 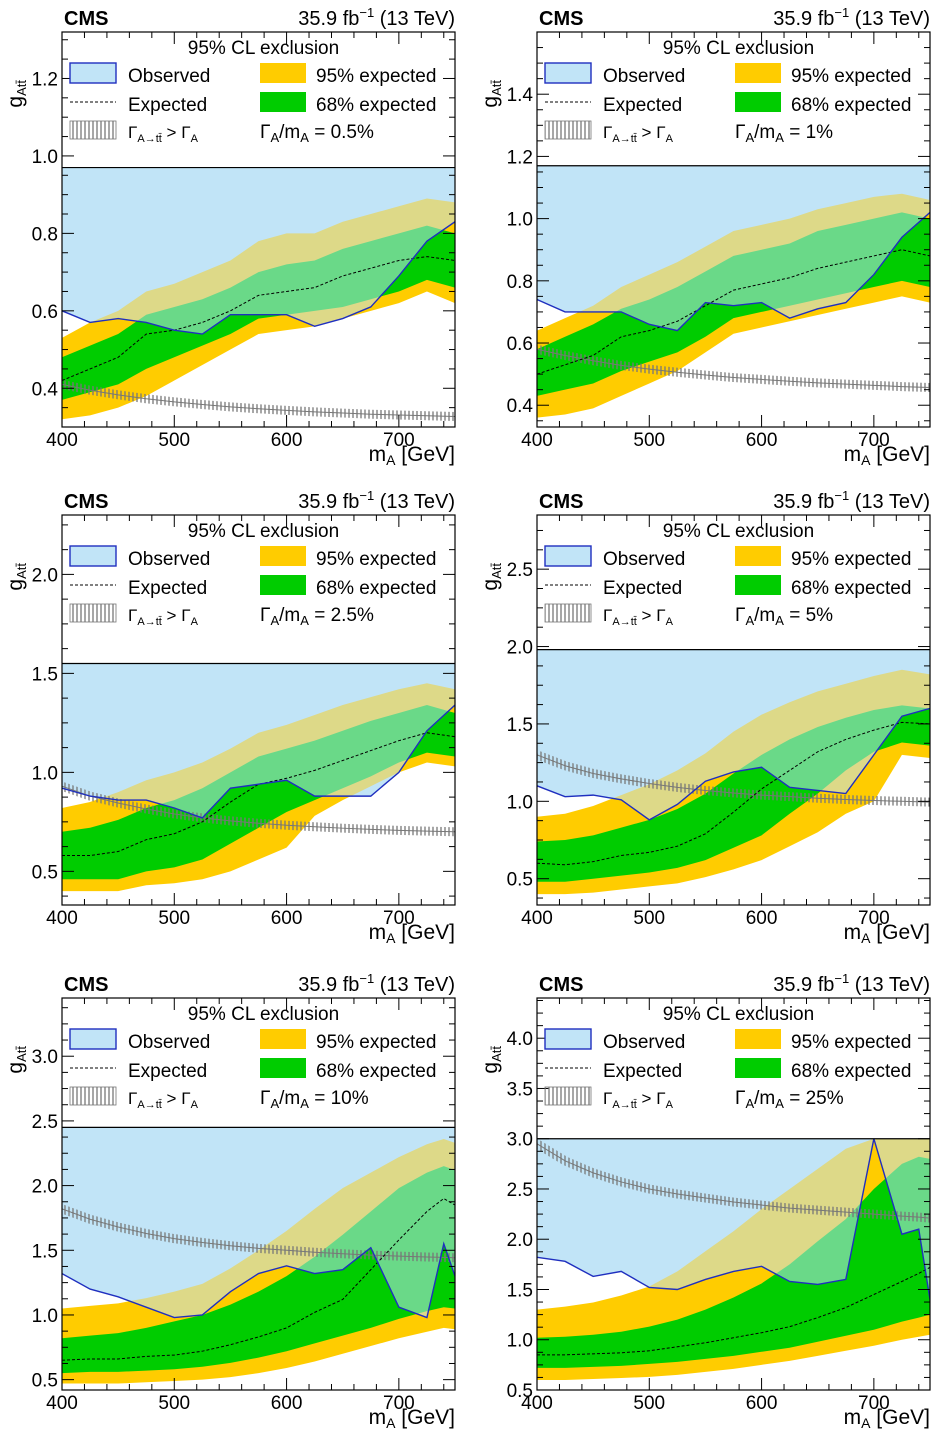 What do you see at coordinates (789, 1099) in the screenshot?
I see `legend-width-value: ΓA/mA = 25%` at bounding box center [789, 1099].